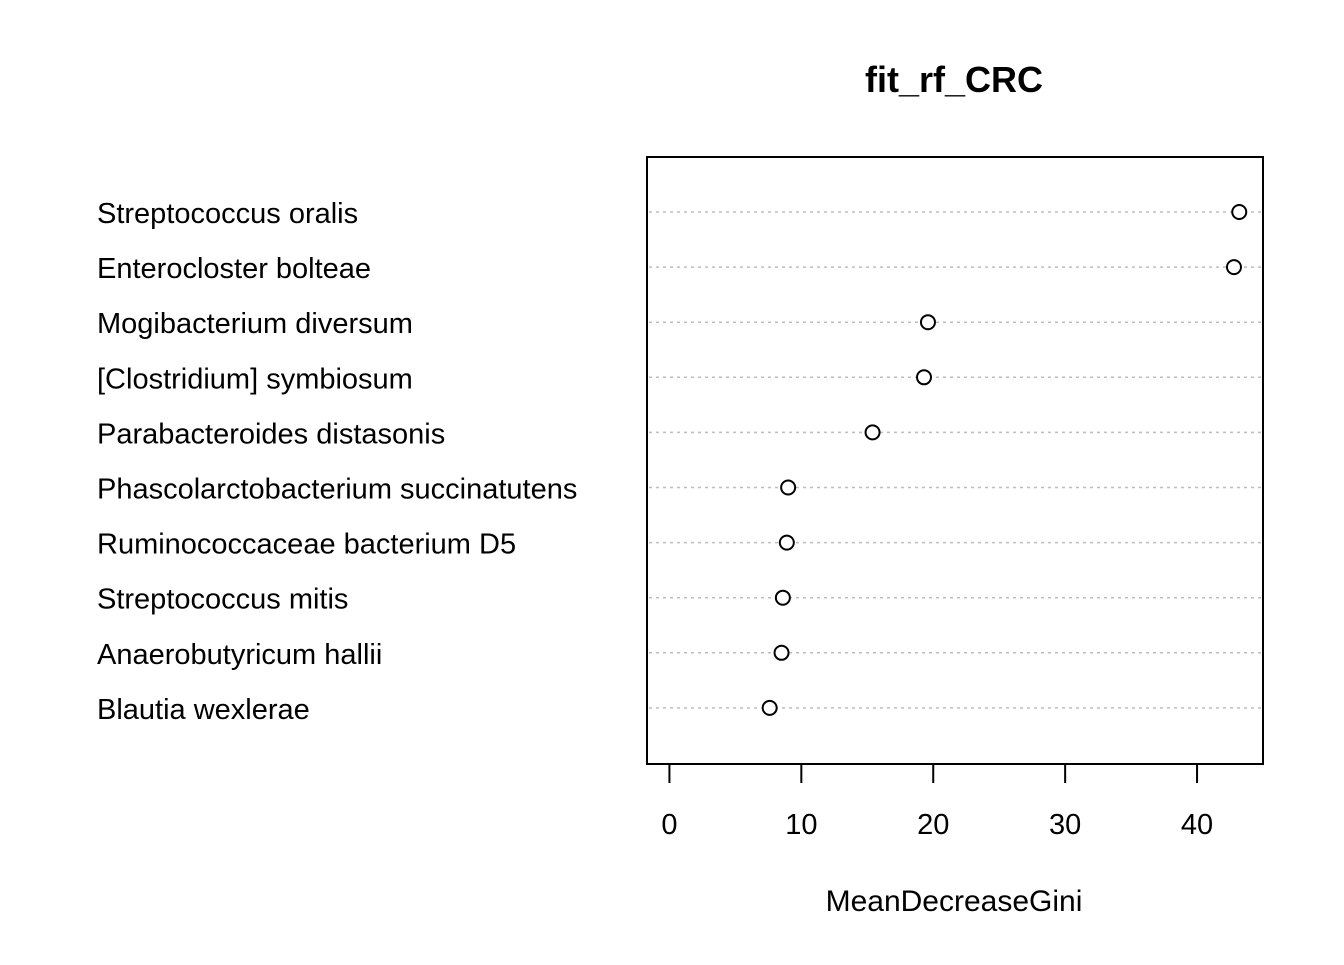 The height and width of the screenshot is (965, 1344). What do you see at coordinates (337, 490) in the screenshot?
I see `category-label: Phascolarctobacterium succinatutens` at bounding box center [337, 490].